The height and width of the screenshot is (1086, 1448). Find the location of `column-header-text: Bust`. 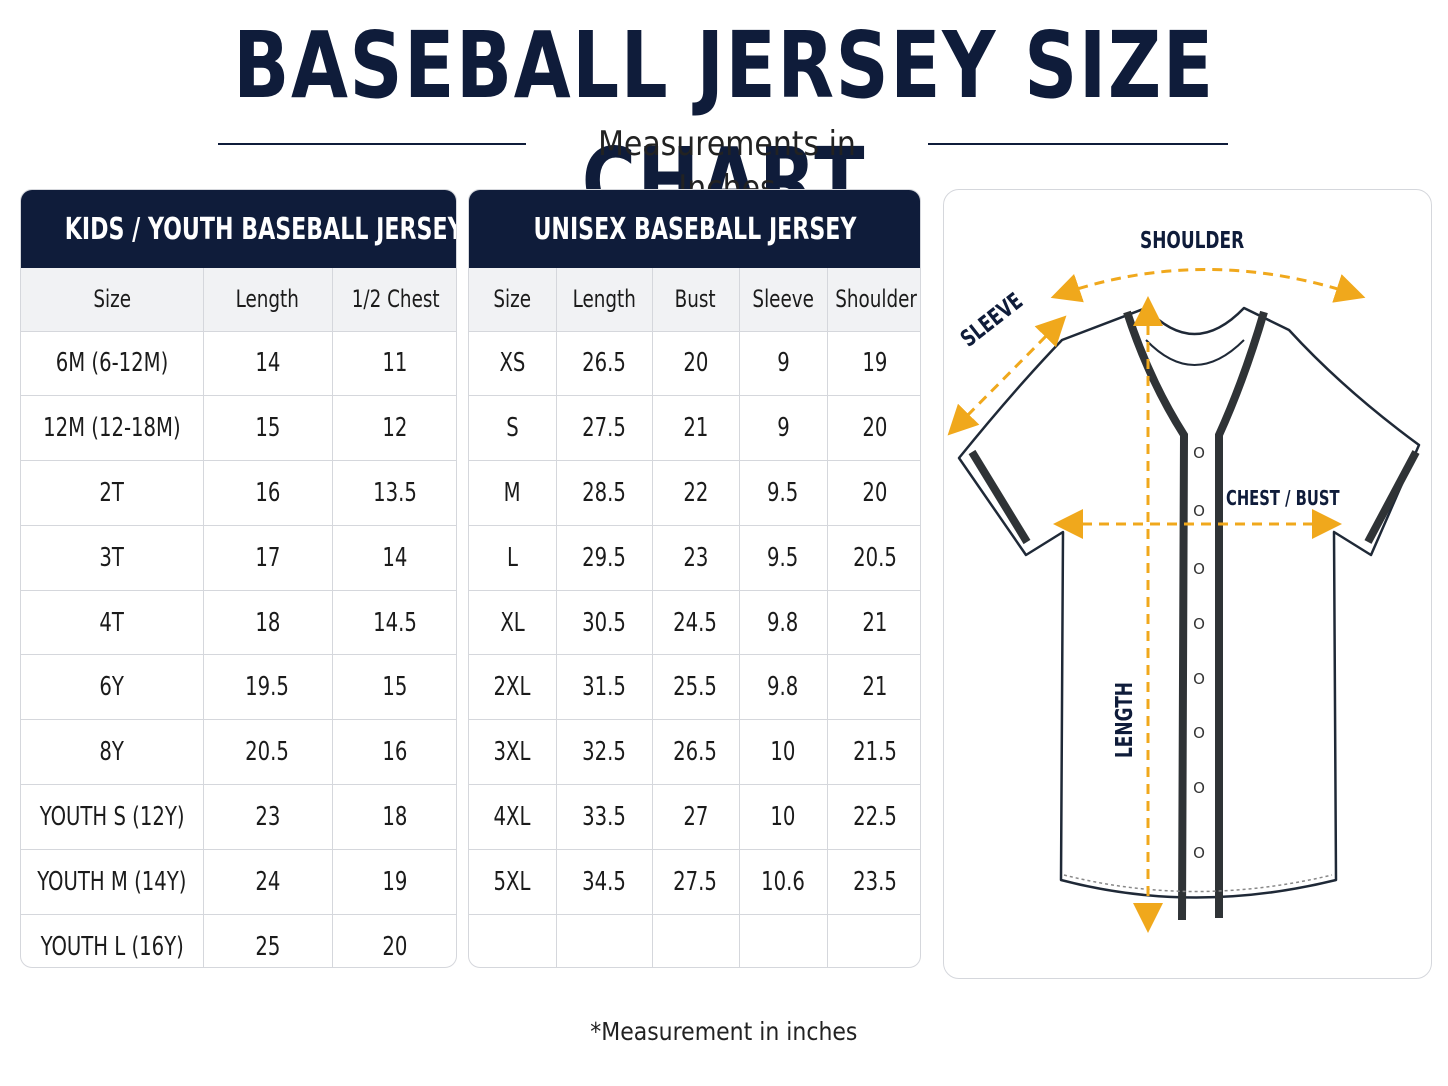

column-header-text: Bust is located at coordinates (695, 299).